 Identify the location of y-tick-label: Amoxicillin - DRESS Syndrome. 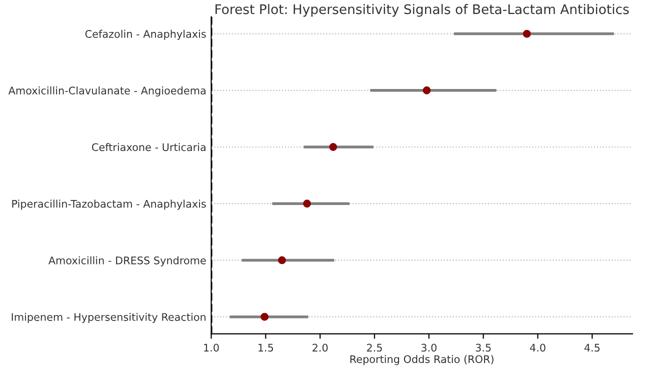
(127, 261).